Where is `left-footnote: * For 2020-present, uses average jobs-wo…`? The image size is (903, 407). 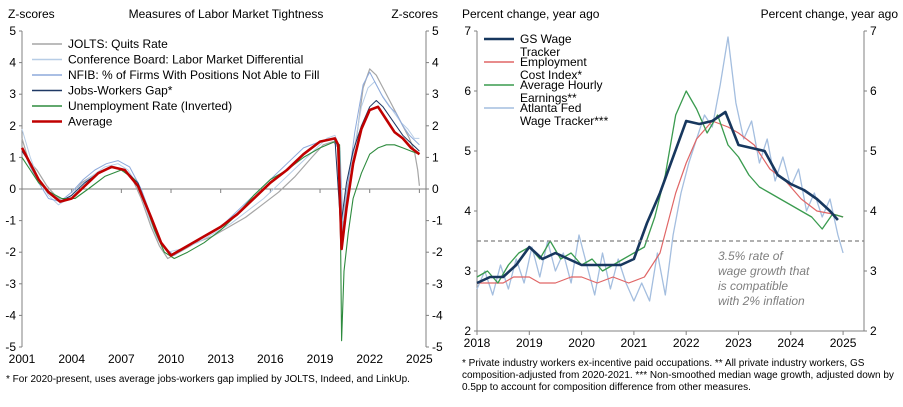
left-footnote: * For 2020-present, uses average jobs-wo… is located at coordinates (208, 379).